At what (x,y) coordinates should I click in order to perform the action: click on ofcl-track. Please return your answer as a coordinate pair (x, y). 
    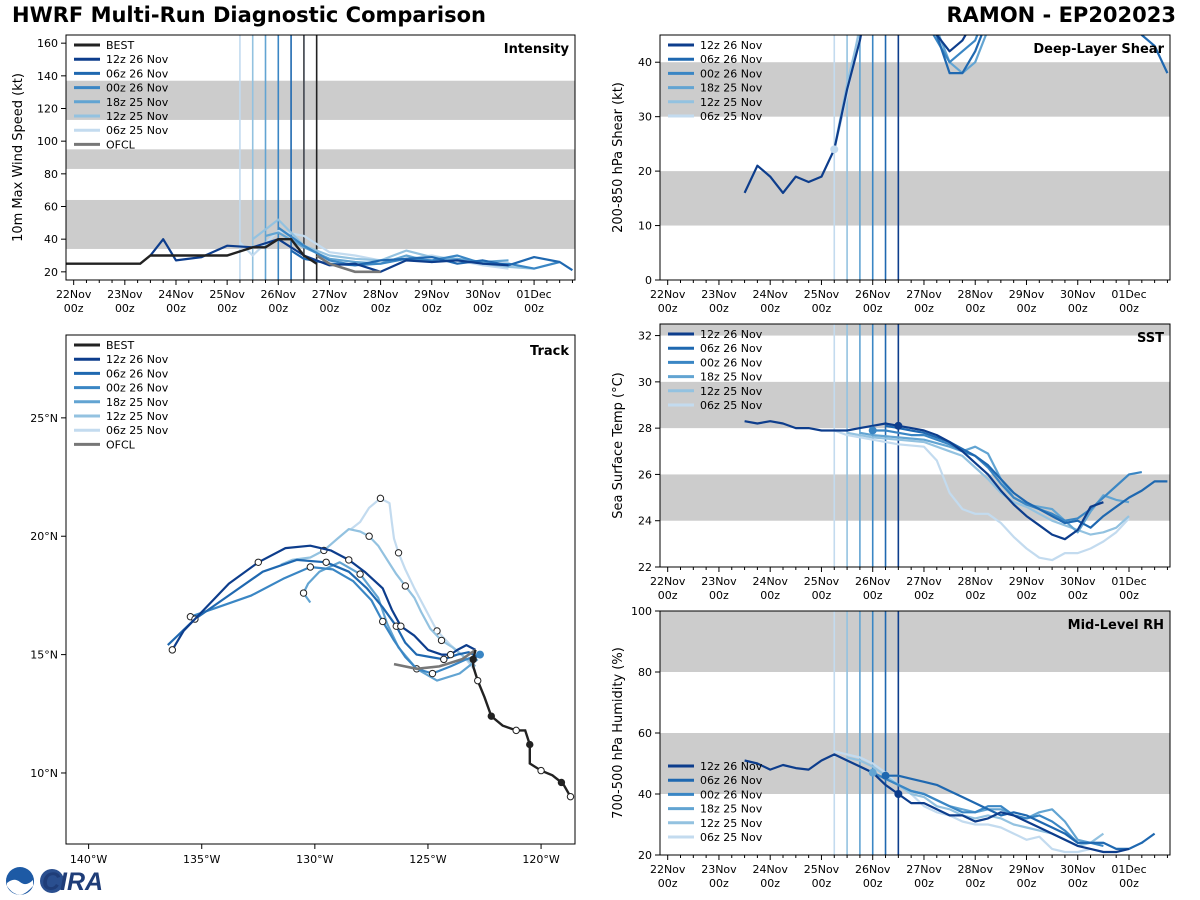
    Looking at the image, I should click on (435, 659).